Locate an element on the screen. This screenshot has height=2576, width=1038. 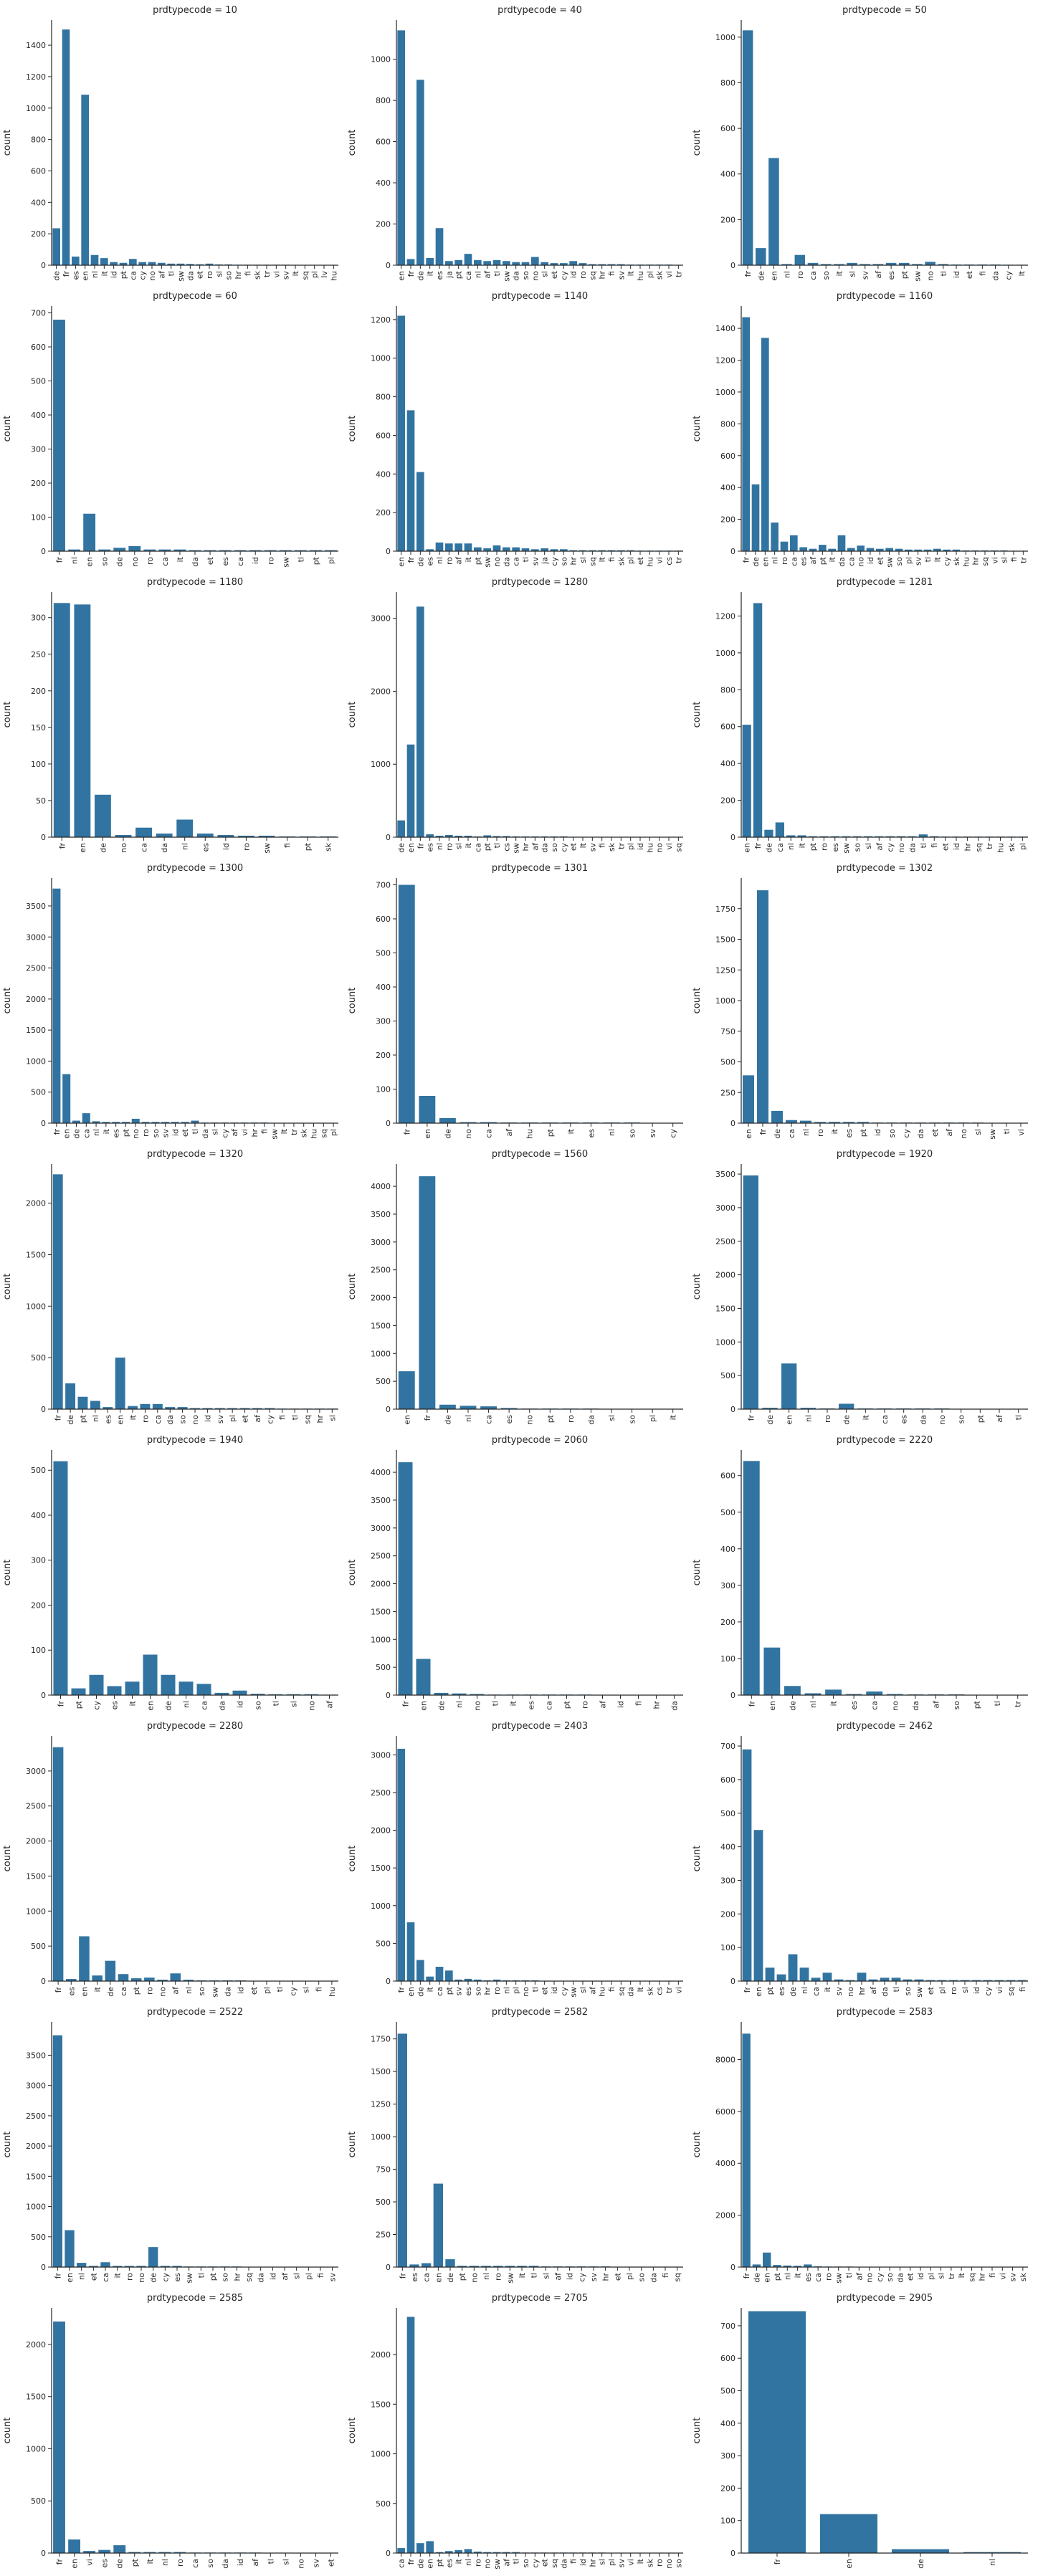
x-tick-label: sv is located at coordinates (286, 275).